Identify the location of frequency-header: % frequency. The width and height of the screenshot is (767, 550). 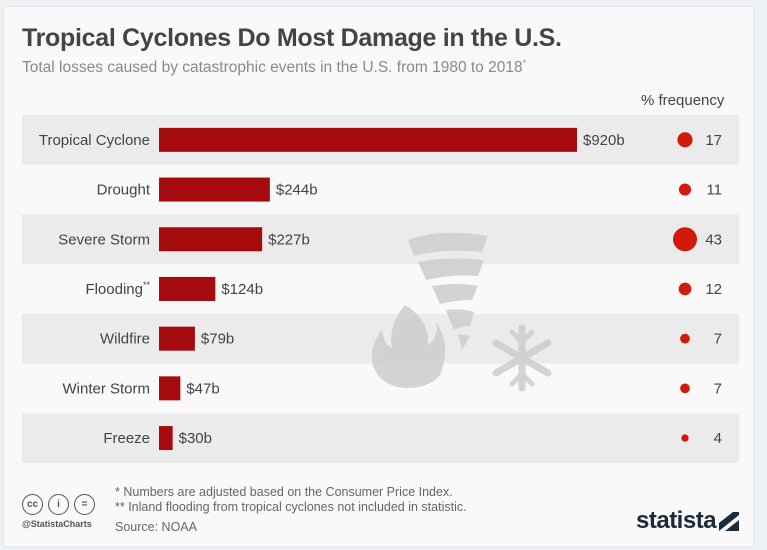
(683, 100).